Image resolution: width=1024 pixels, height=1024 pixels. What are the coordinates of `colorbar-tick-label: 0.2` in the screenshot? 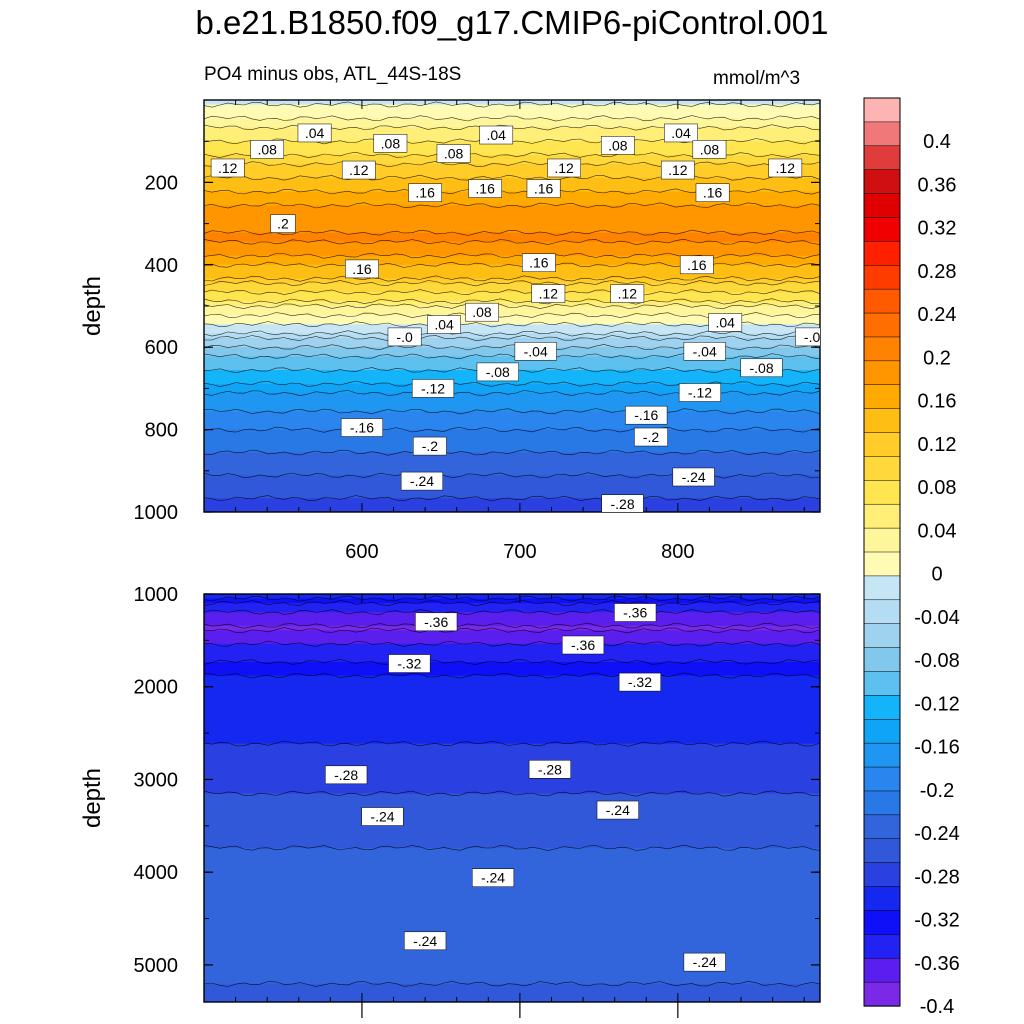 It's located at (937, 358).